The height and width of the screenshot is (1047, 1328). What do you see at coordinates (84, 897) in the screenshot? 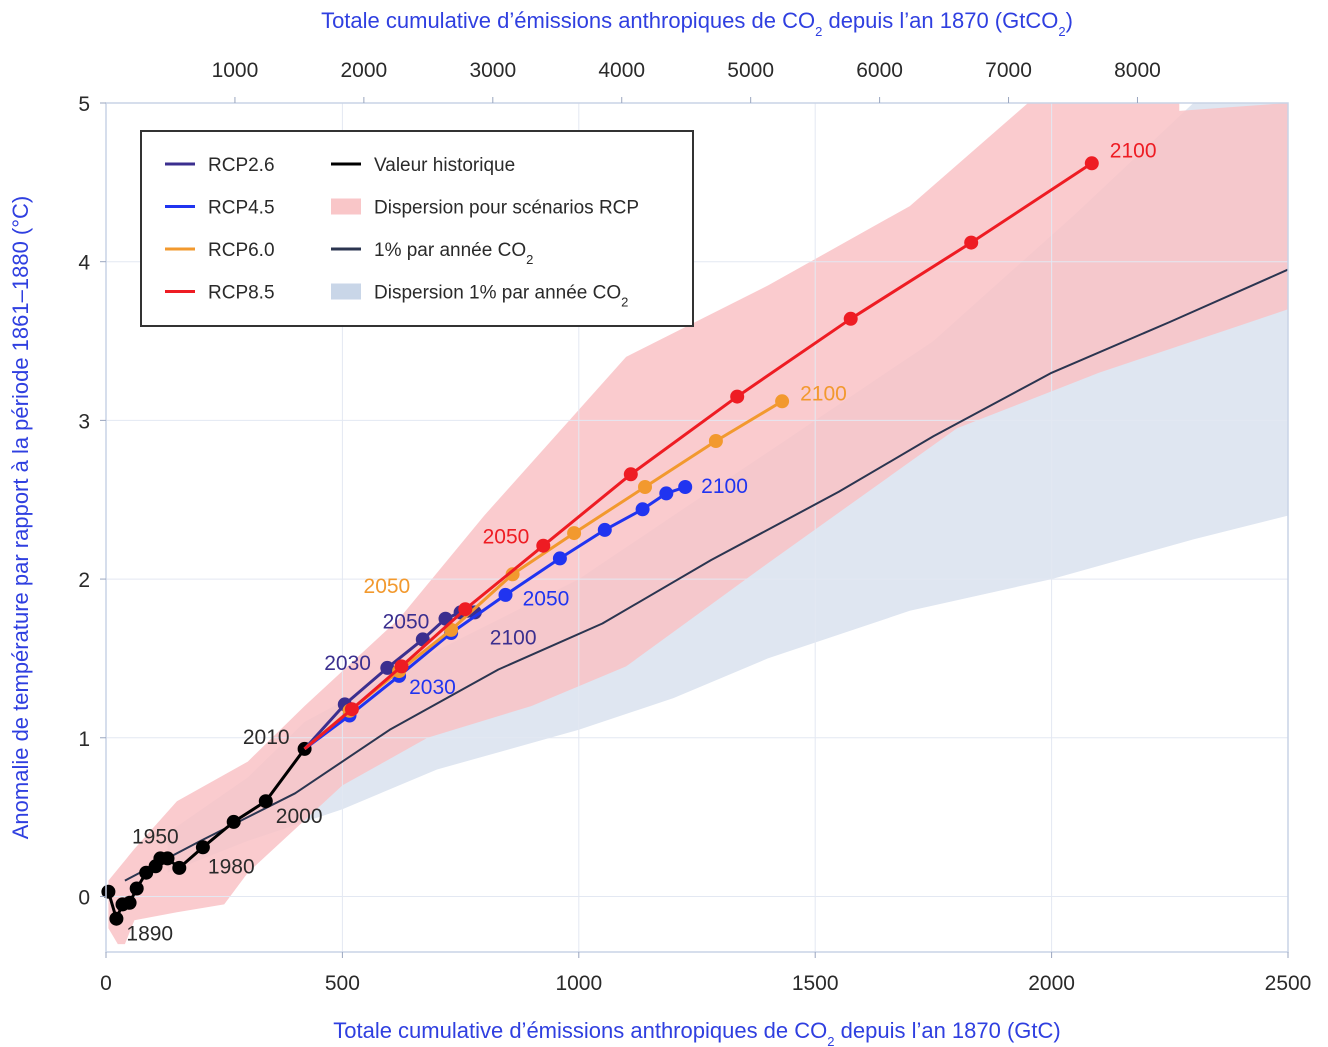
I see `y-tick-label-0: 0` at bounding box center [84, 897].